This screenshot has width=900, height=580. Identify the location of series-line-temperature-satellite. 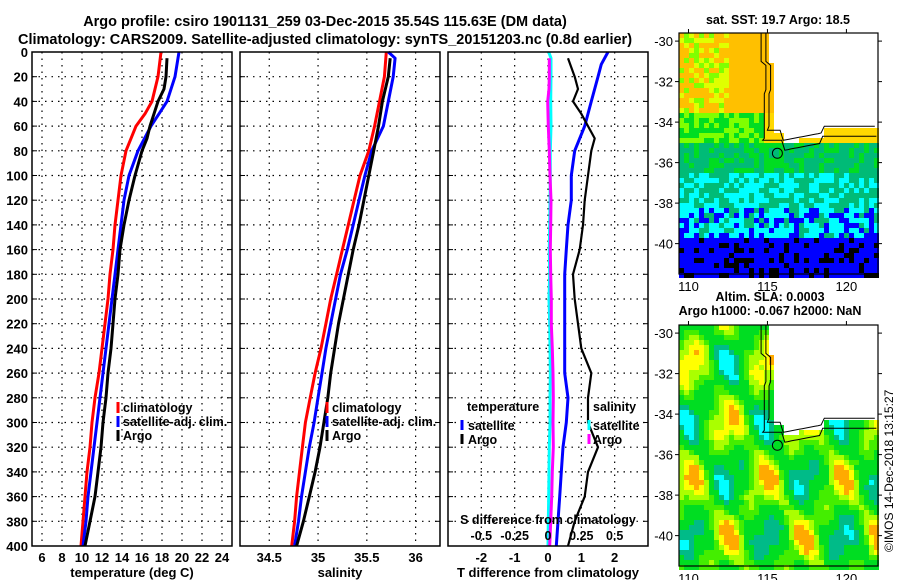
(582, 299).